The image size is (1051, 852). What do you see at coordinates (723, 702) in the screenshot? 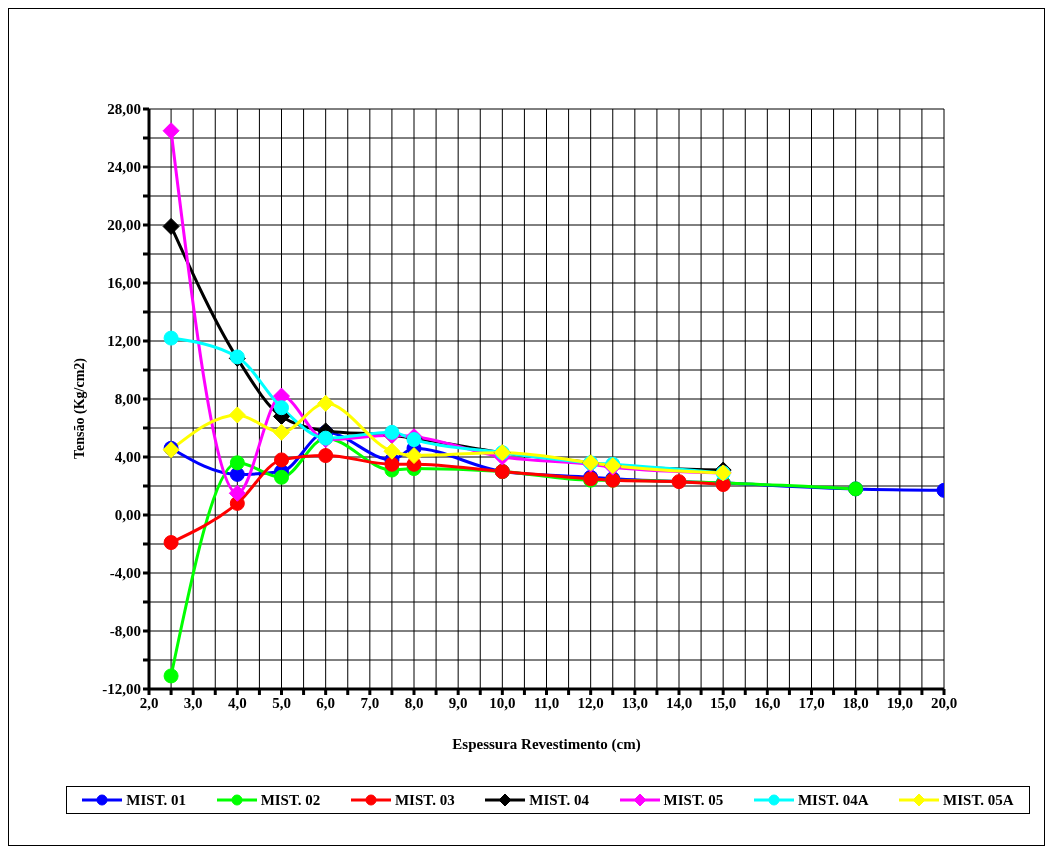
I see `x-tick-label: 15,0` at bounding box center [723, 702].